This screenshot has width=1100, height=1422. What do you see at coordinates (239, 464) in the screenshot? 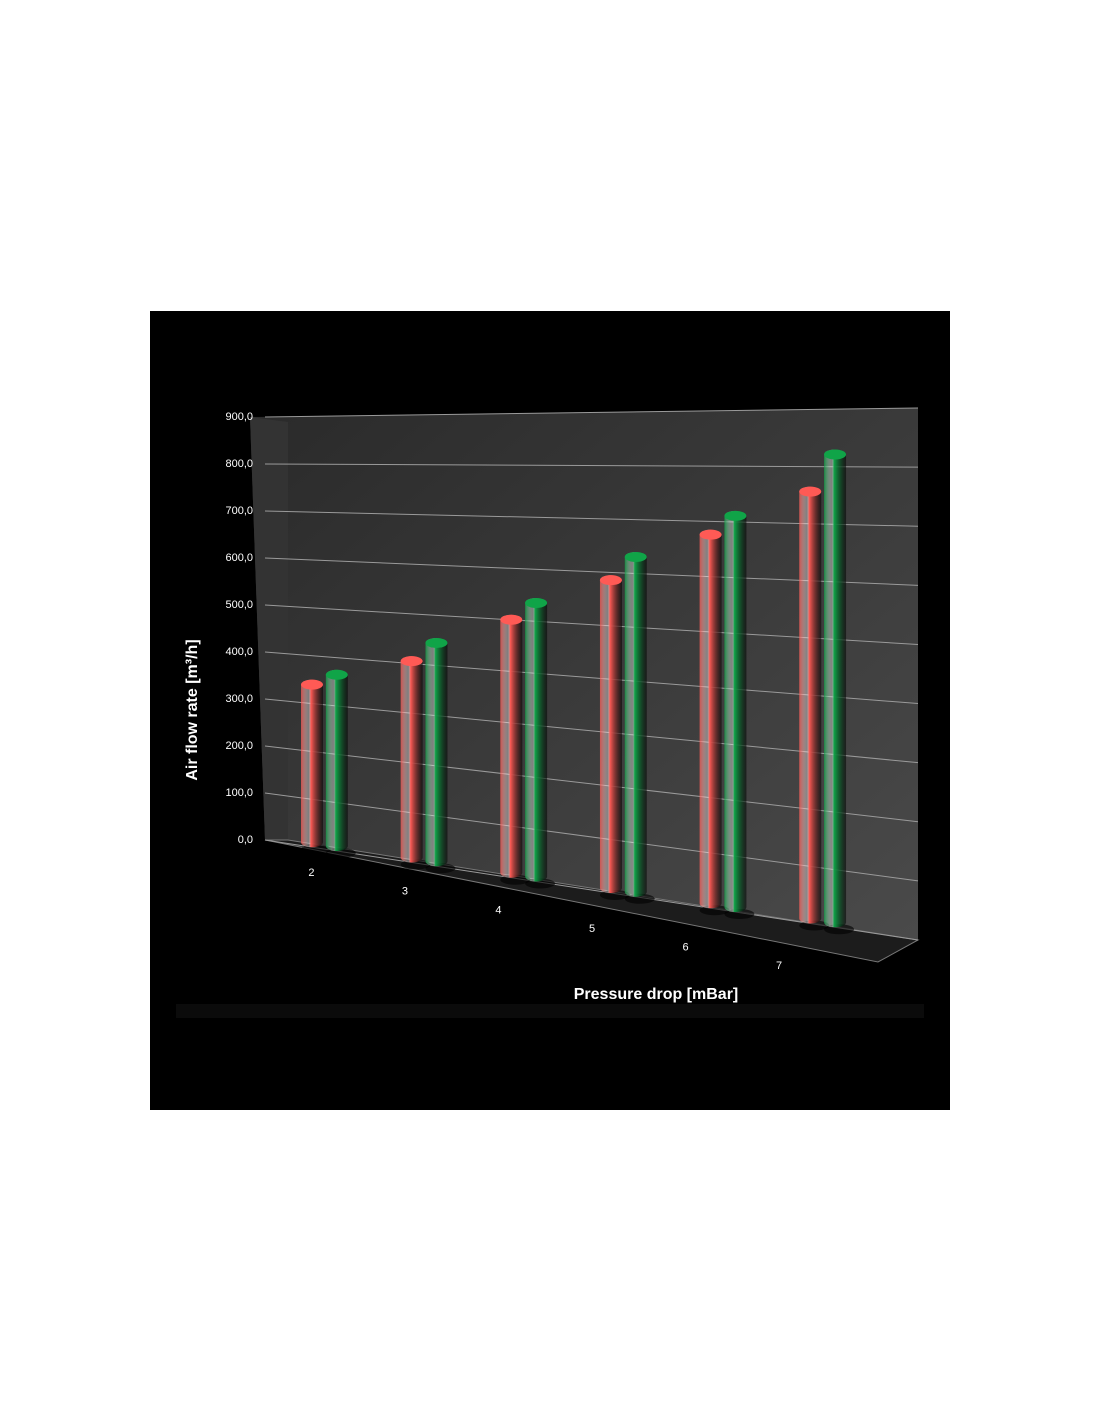
I see `y-tick-label: 800,0` at bounding box center [239, 464].